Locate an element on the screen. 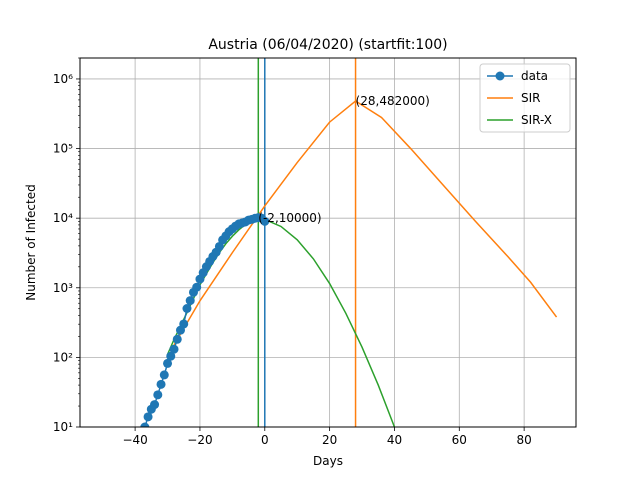  y-tick-label: 10³ is located at coordinates (63, 288).